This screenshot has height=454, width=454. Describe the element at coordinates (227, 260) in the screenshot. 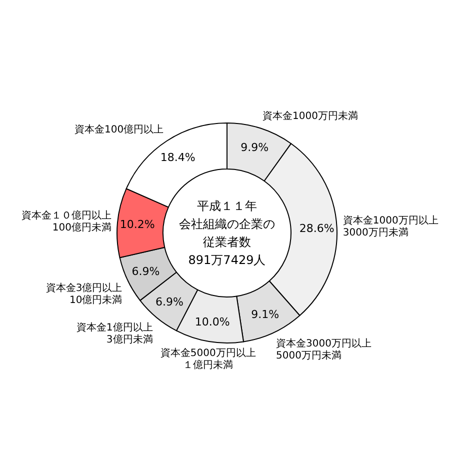

I see `text: 891万7429人` at that location.